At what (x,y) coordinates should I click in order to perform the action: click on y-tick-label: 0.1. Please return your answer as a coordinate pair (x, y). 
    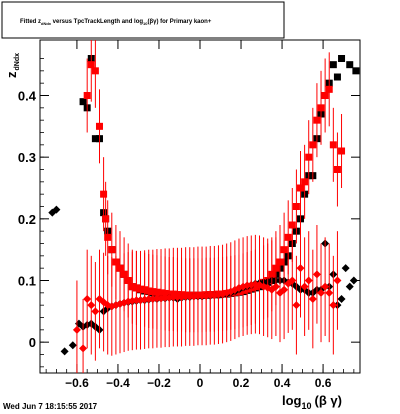
    Looking at the image, I should click on (27, 281).